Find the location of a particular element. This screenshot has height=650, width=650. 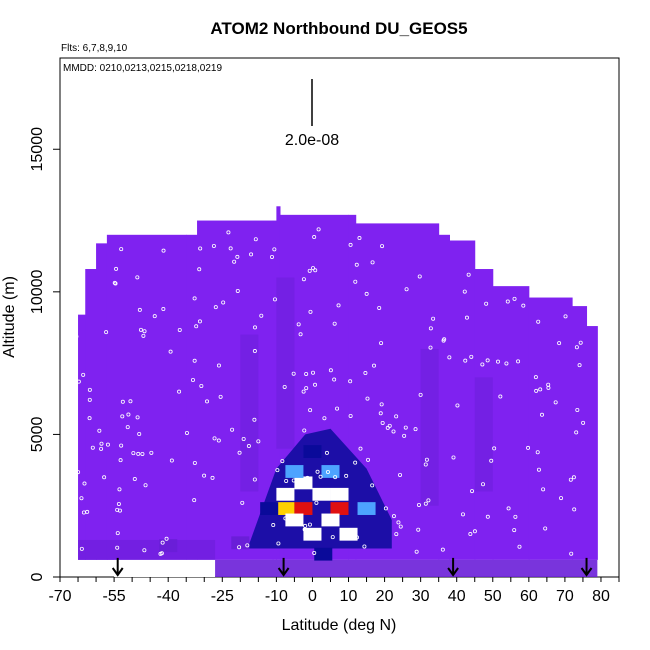

dates-note: MMDD: 0210,0213,0215,0218,0219 is located at coordinates (142, 68).